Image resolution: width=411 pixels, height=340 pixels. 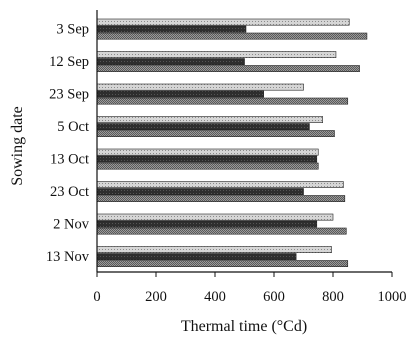 What do you see at coordinates (156, 297) in the screenshot?
I see `x-tick-label: 200` at bounding box center [156, 297].